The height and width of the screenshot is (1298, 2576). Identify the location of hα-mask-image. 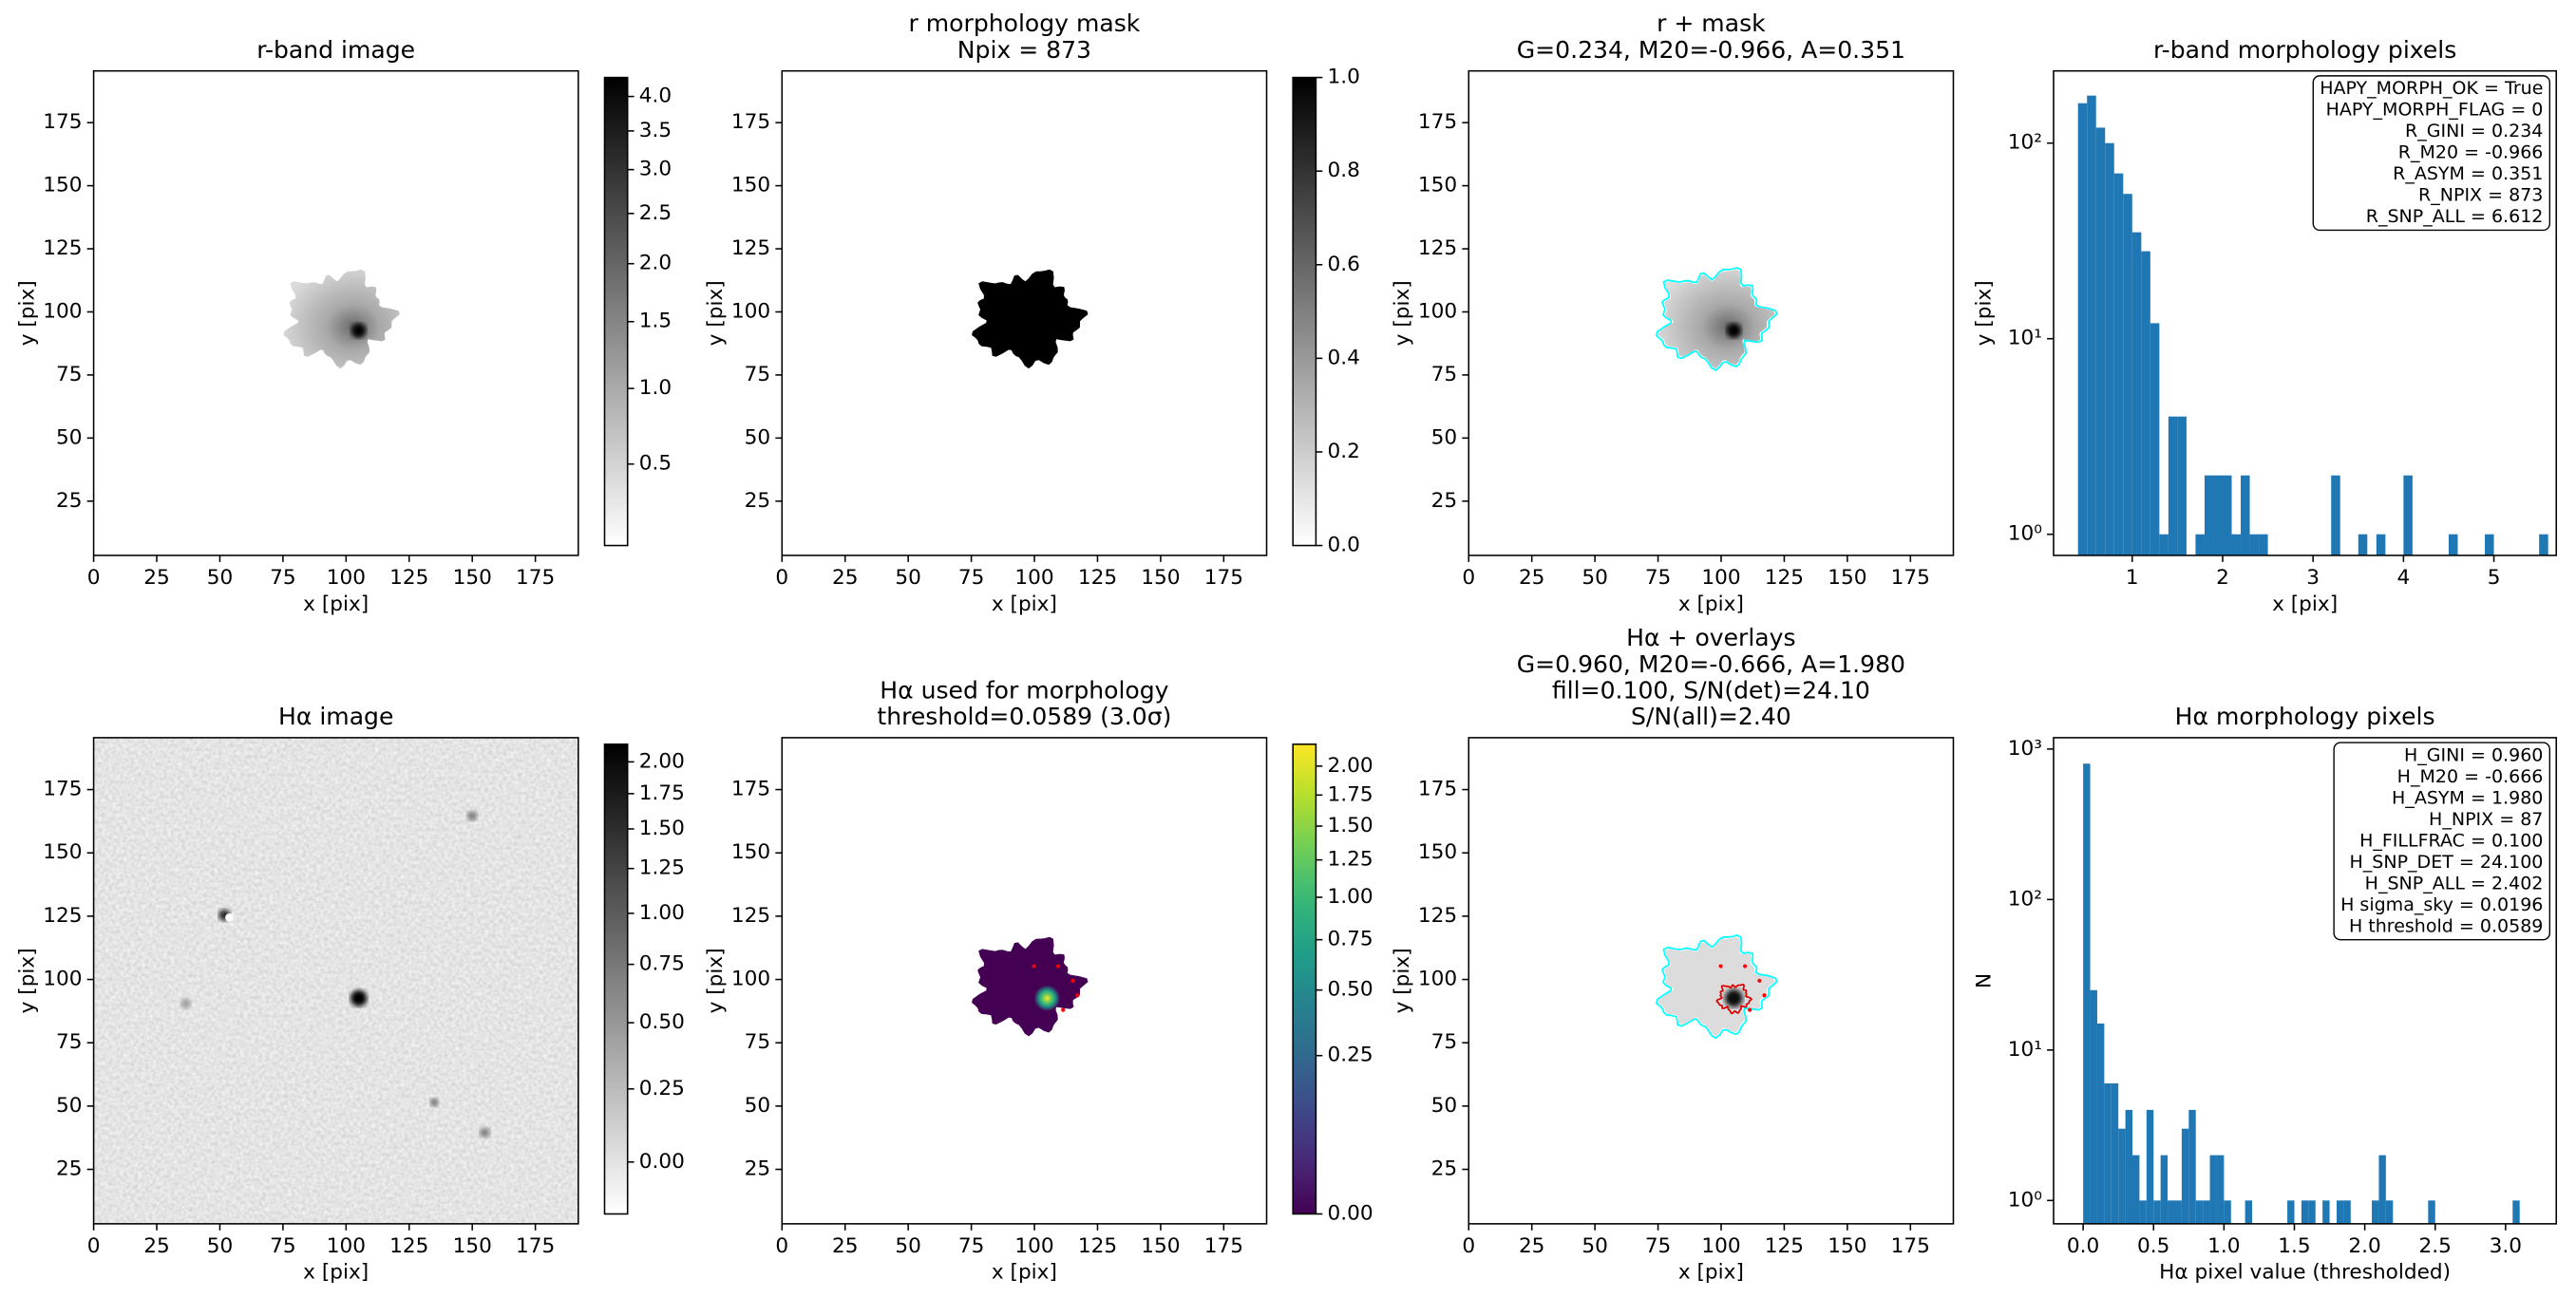
(1030, 986).